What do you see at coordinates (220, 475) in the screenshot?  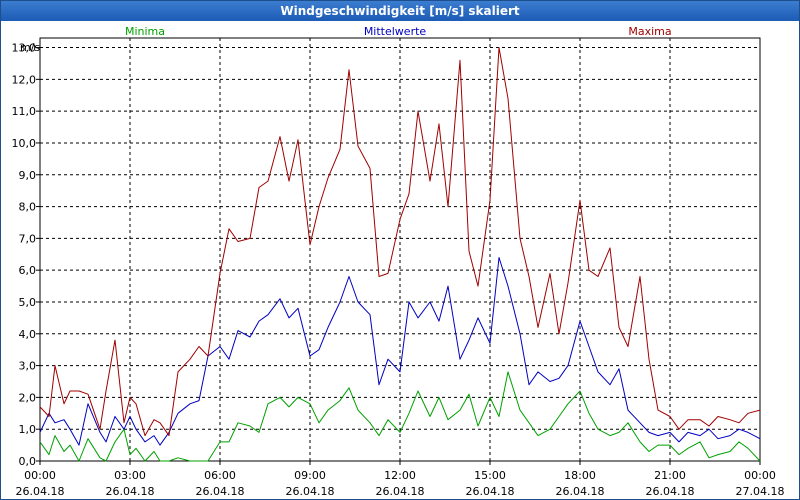 I see `x-tick-time-label: 06:00` at bounding box center [220, 475].